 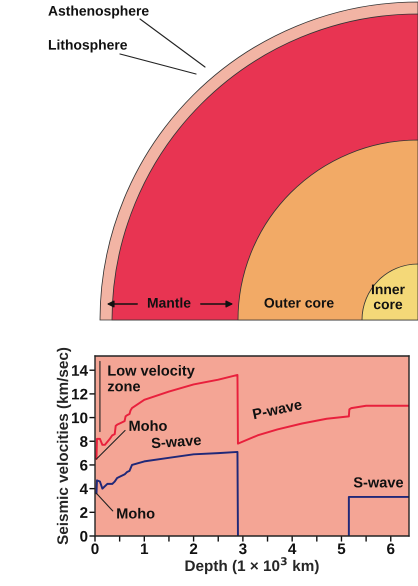 What do you see at coordinates (64, 446) in the screenshot?
I see `y-axis-title: Seismic velocities (km/sec)` at bounding box center [64, 446].